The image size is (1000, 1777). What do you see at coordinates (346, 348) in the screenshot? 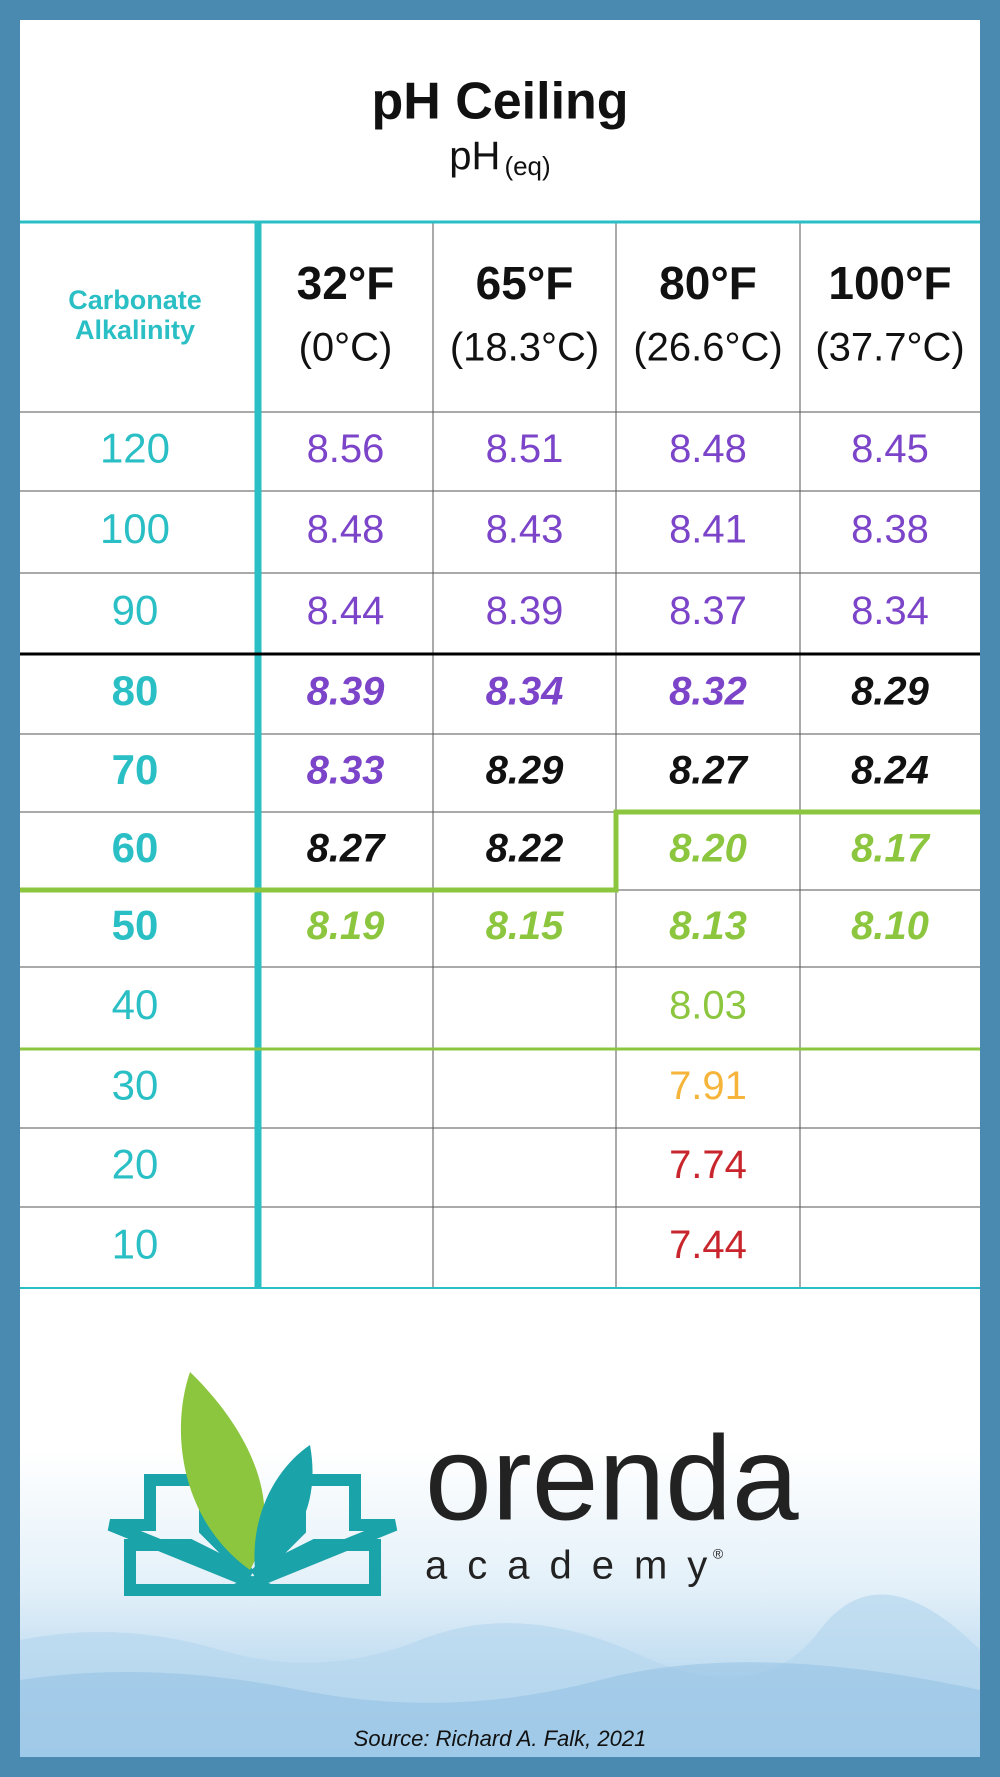
I see `column-c: (0°C)` at bounding box center [346, 348].